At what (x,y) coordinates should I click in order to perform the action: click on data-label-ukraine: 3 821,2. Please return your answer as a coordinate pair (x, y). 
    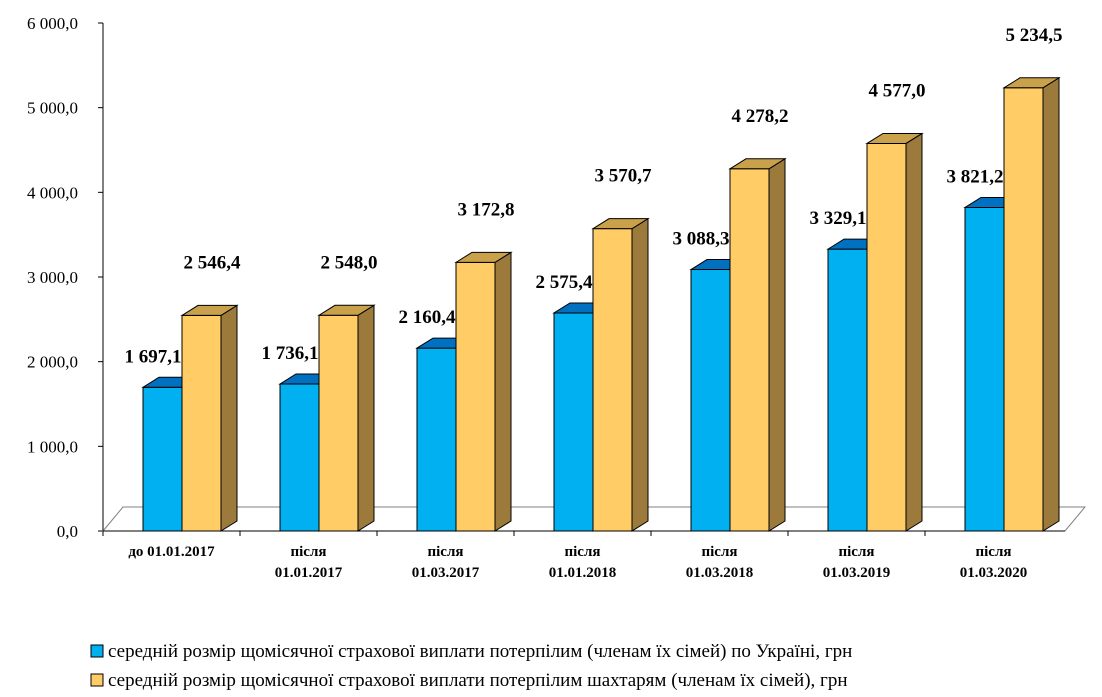
    Looking at the image, I should click on (975, 176).